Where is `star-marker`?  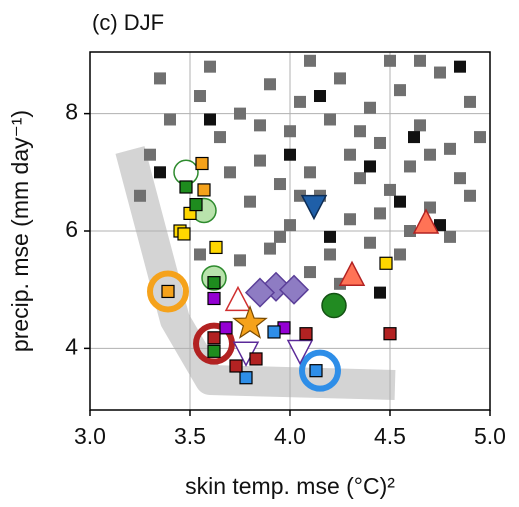 star-marker is located at coordinates (250, 321).